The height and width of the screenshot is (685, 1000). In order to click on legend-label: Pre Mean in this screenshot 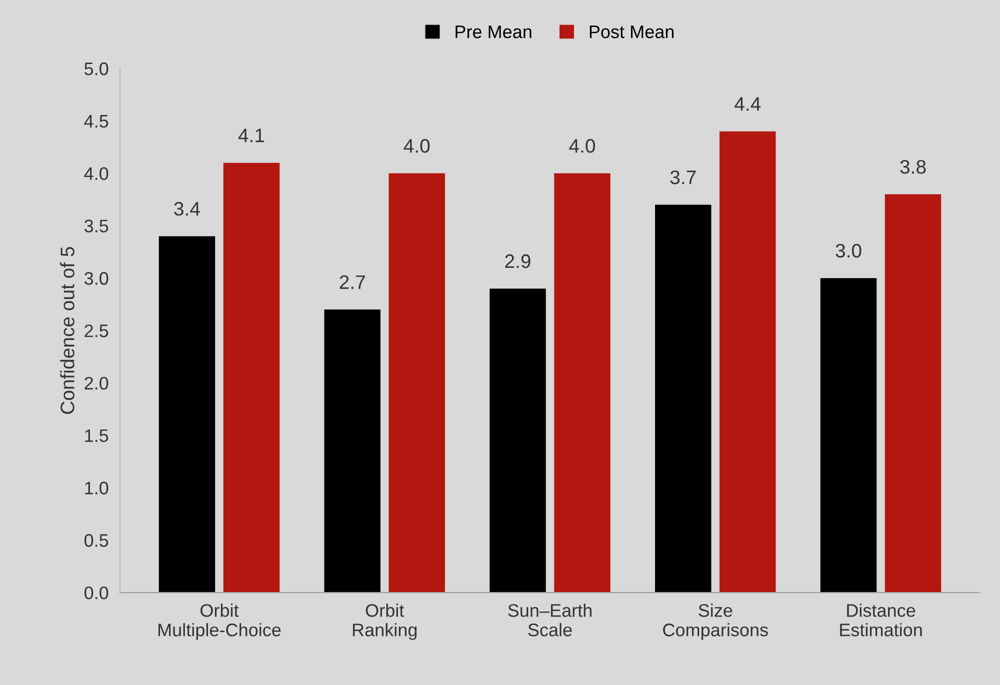, I will do `click(494, 32)`.